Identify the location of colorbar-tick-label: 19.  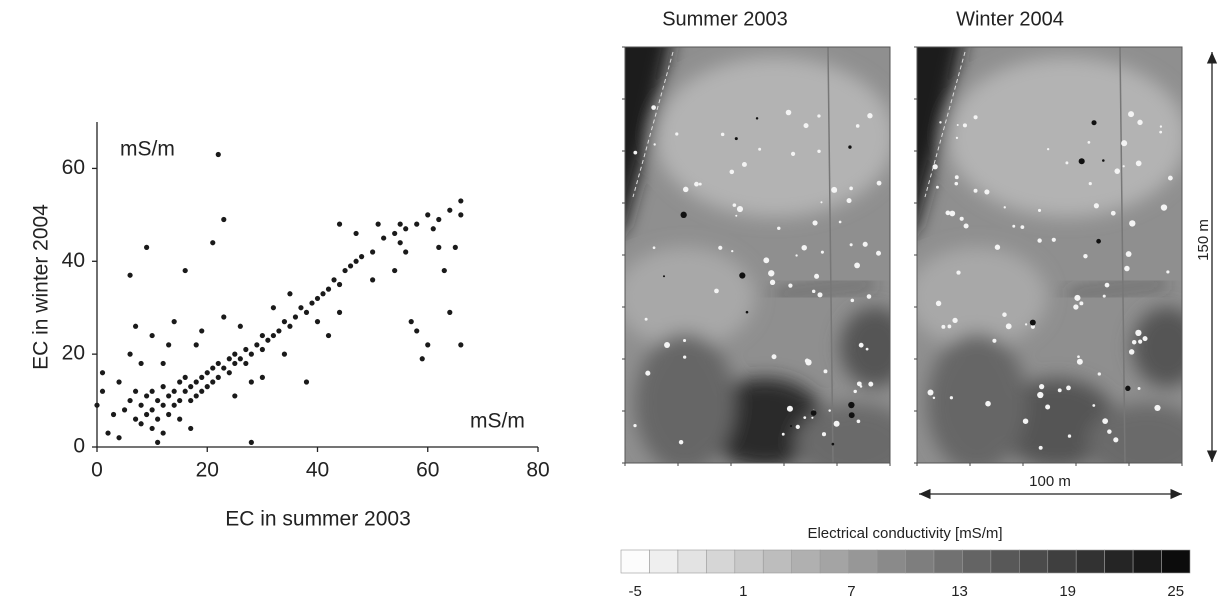
(1067, 591).